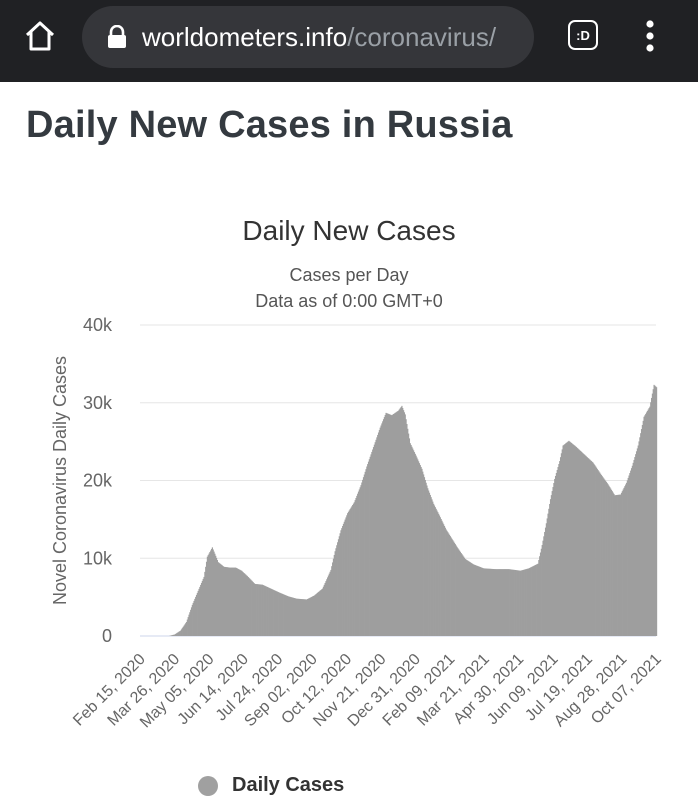 This screenshot has width=698, height=800. I want to click on more-vert-icon, so click(650, 36).